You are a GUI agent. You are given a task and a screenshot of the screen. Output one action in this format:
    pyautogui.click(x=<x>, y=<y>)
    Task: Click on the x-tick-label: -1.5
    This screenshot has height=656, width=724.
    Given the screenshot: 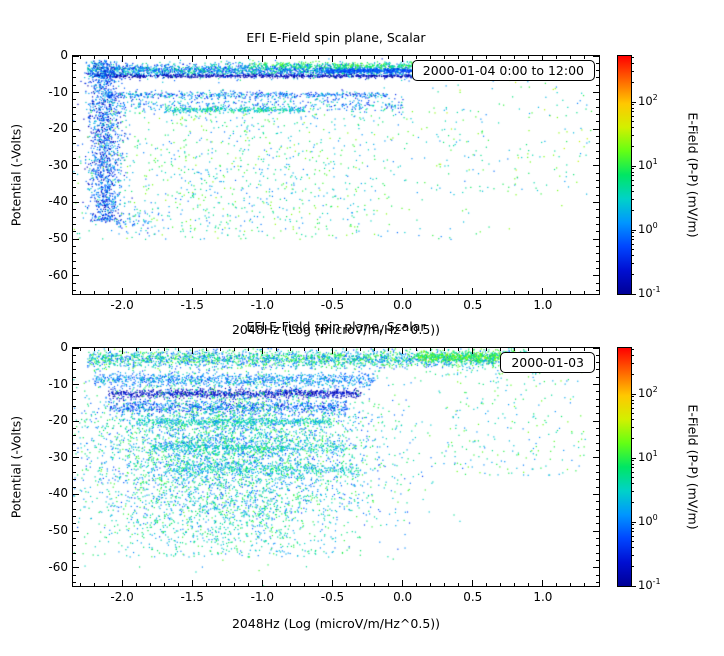 What is the action you would take?
    pyautogui.click(x=192, y=305)
    